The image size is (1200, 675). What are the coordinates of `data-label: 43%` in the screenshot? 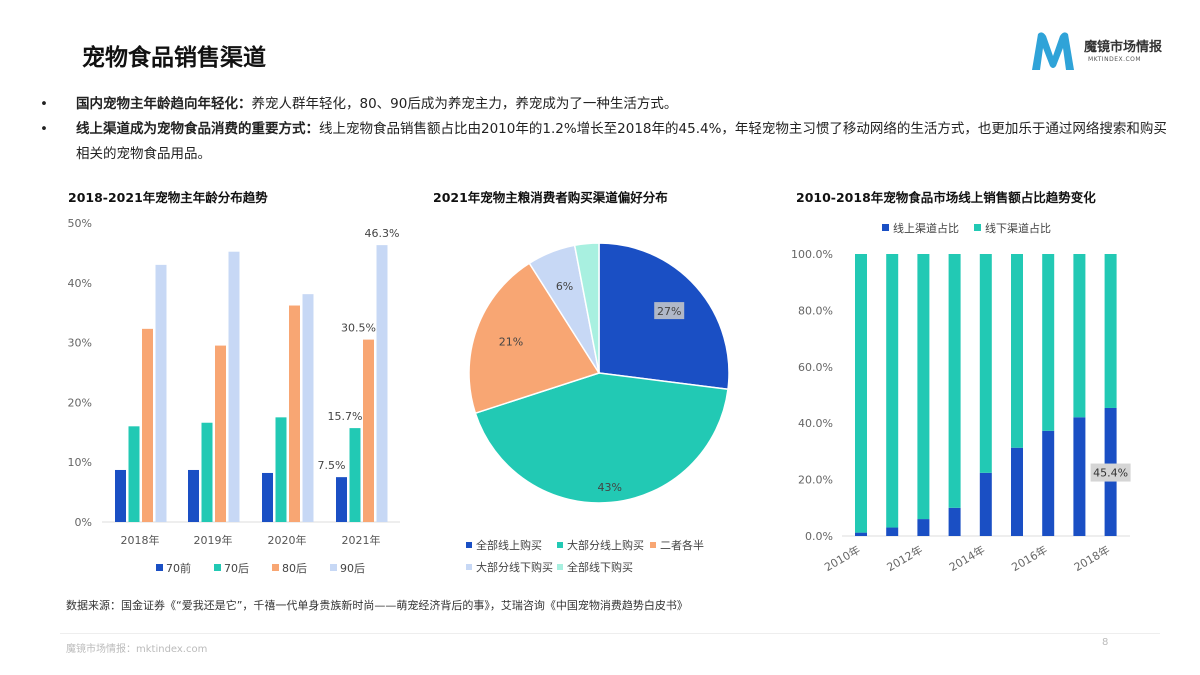 It's located at (610, 487).